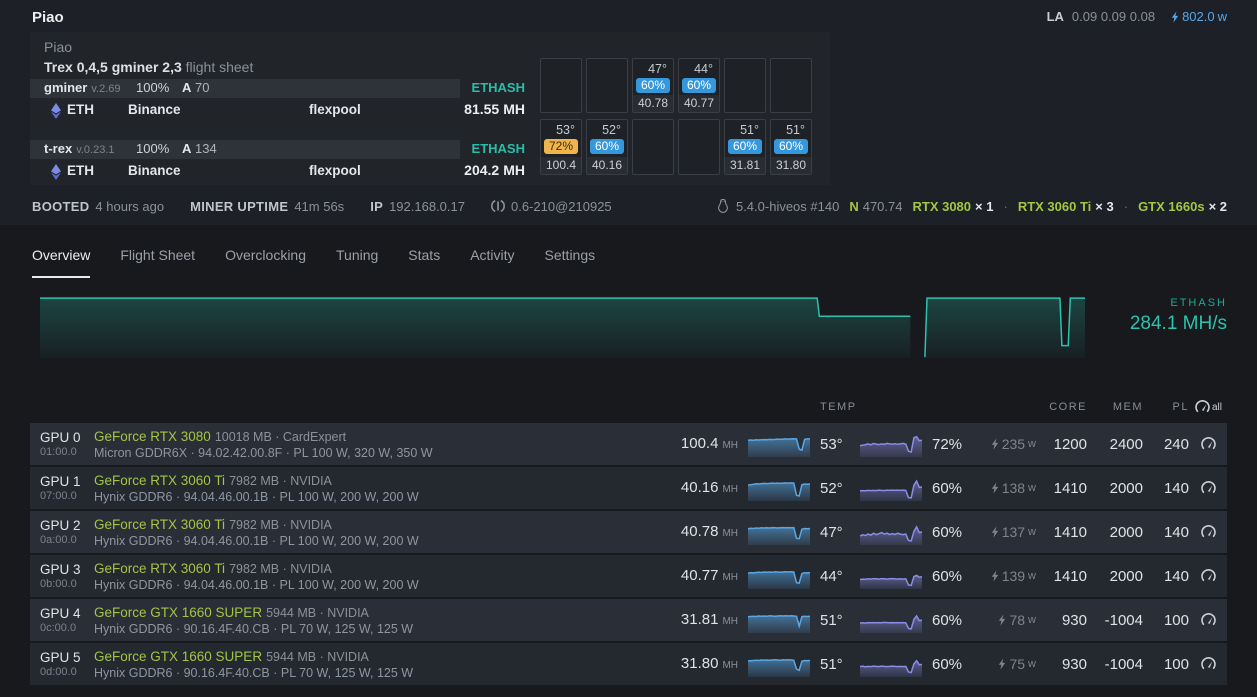 Image resolution: width=1257 pixels, height=697 pixels. Describe the element at coordinates (1068, 407) in the screenshot. I see `header-core: CORE` at that location.